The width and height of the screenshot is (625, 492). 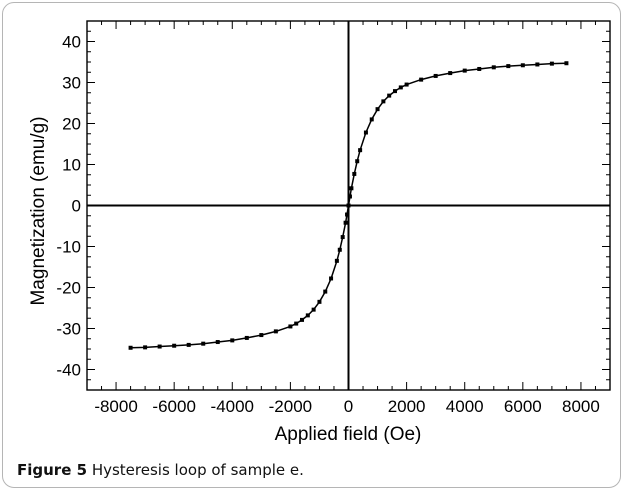 What do you see at coordinates (38, 210) in the screenshot?
I see `y-axis-label: Magnetization (emu/g)` at bounding box center [38, 210].